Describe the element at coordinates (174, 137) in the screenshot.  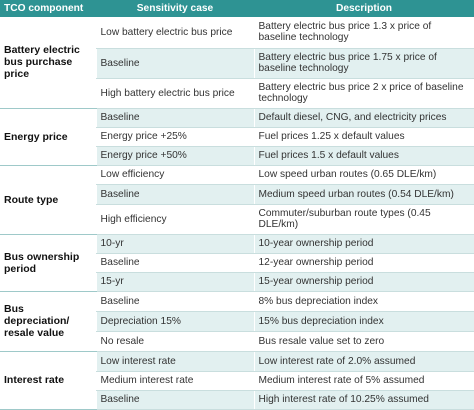
I see `case-cell: Energy price +25%` at that location.